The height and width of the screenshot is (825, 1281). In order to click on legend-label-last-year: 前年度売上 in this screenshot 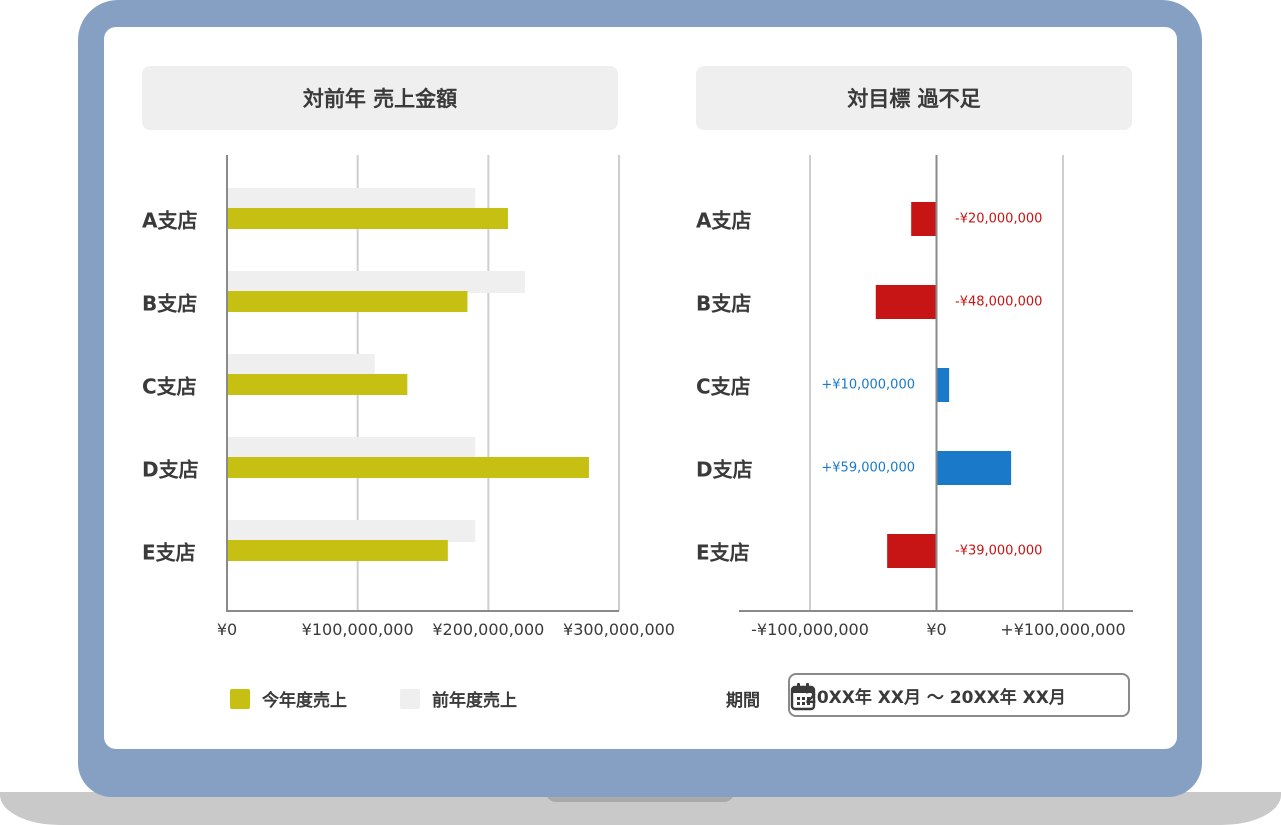, I will do `click(474, 701)`.